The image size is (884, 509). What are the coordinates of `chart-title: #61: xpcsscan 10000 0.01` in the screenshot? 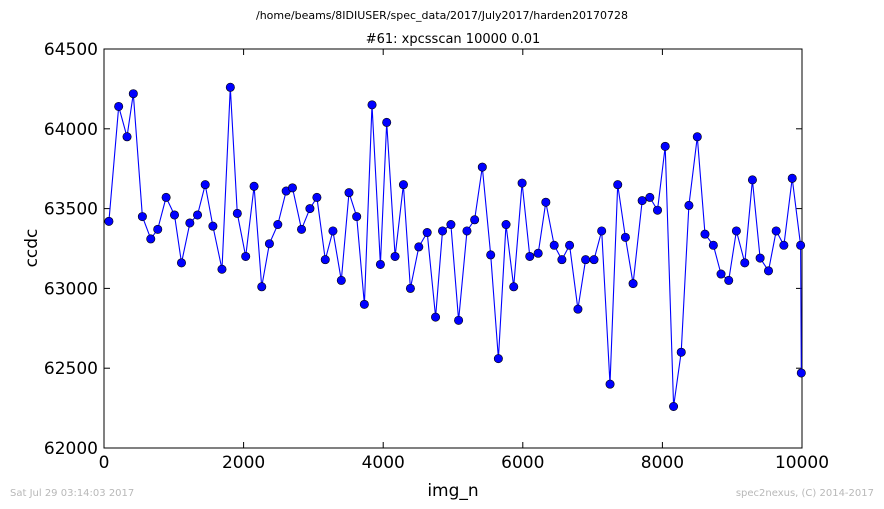 It's located at (453, 39).